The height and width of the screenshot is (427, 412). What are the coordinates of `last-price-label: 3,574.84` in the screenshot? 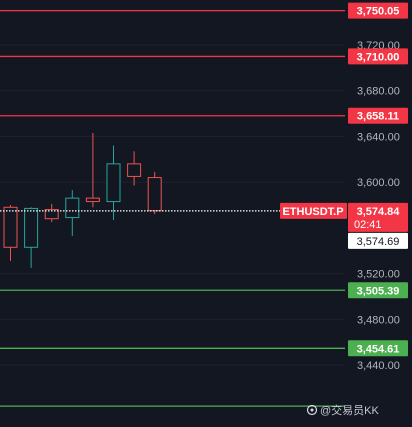 It's located at (379, 212).